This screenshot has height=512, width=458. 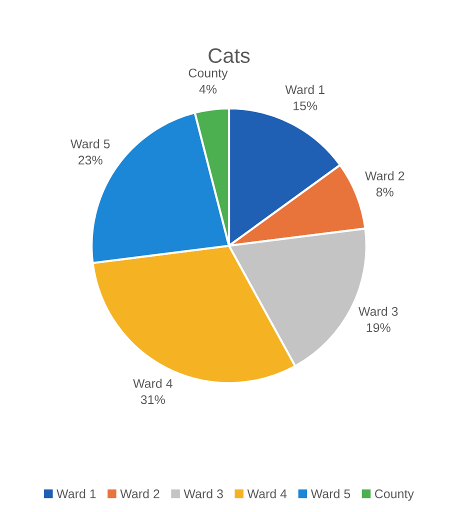 What do you see at coordinates (208, 89) in the screenshot?
I see `data-label: 4%` at bounding box center [208, 89].